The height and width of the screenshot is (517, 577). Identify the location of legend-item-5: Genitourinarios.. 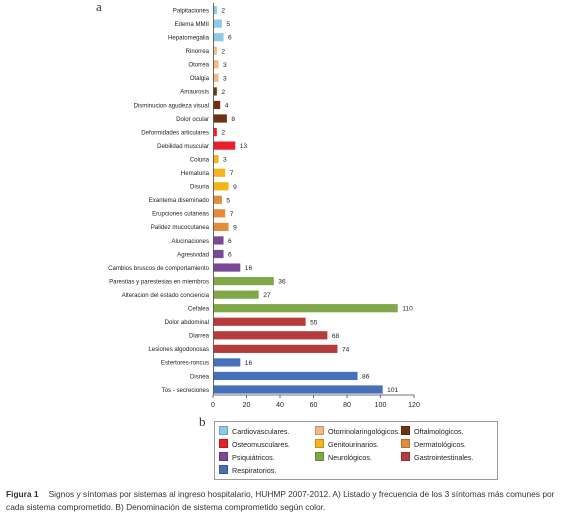
(347, 444).